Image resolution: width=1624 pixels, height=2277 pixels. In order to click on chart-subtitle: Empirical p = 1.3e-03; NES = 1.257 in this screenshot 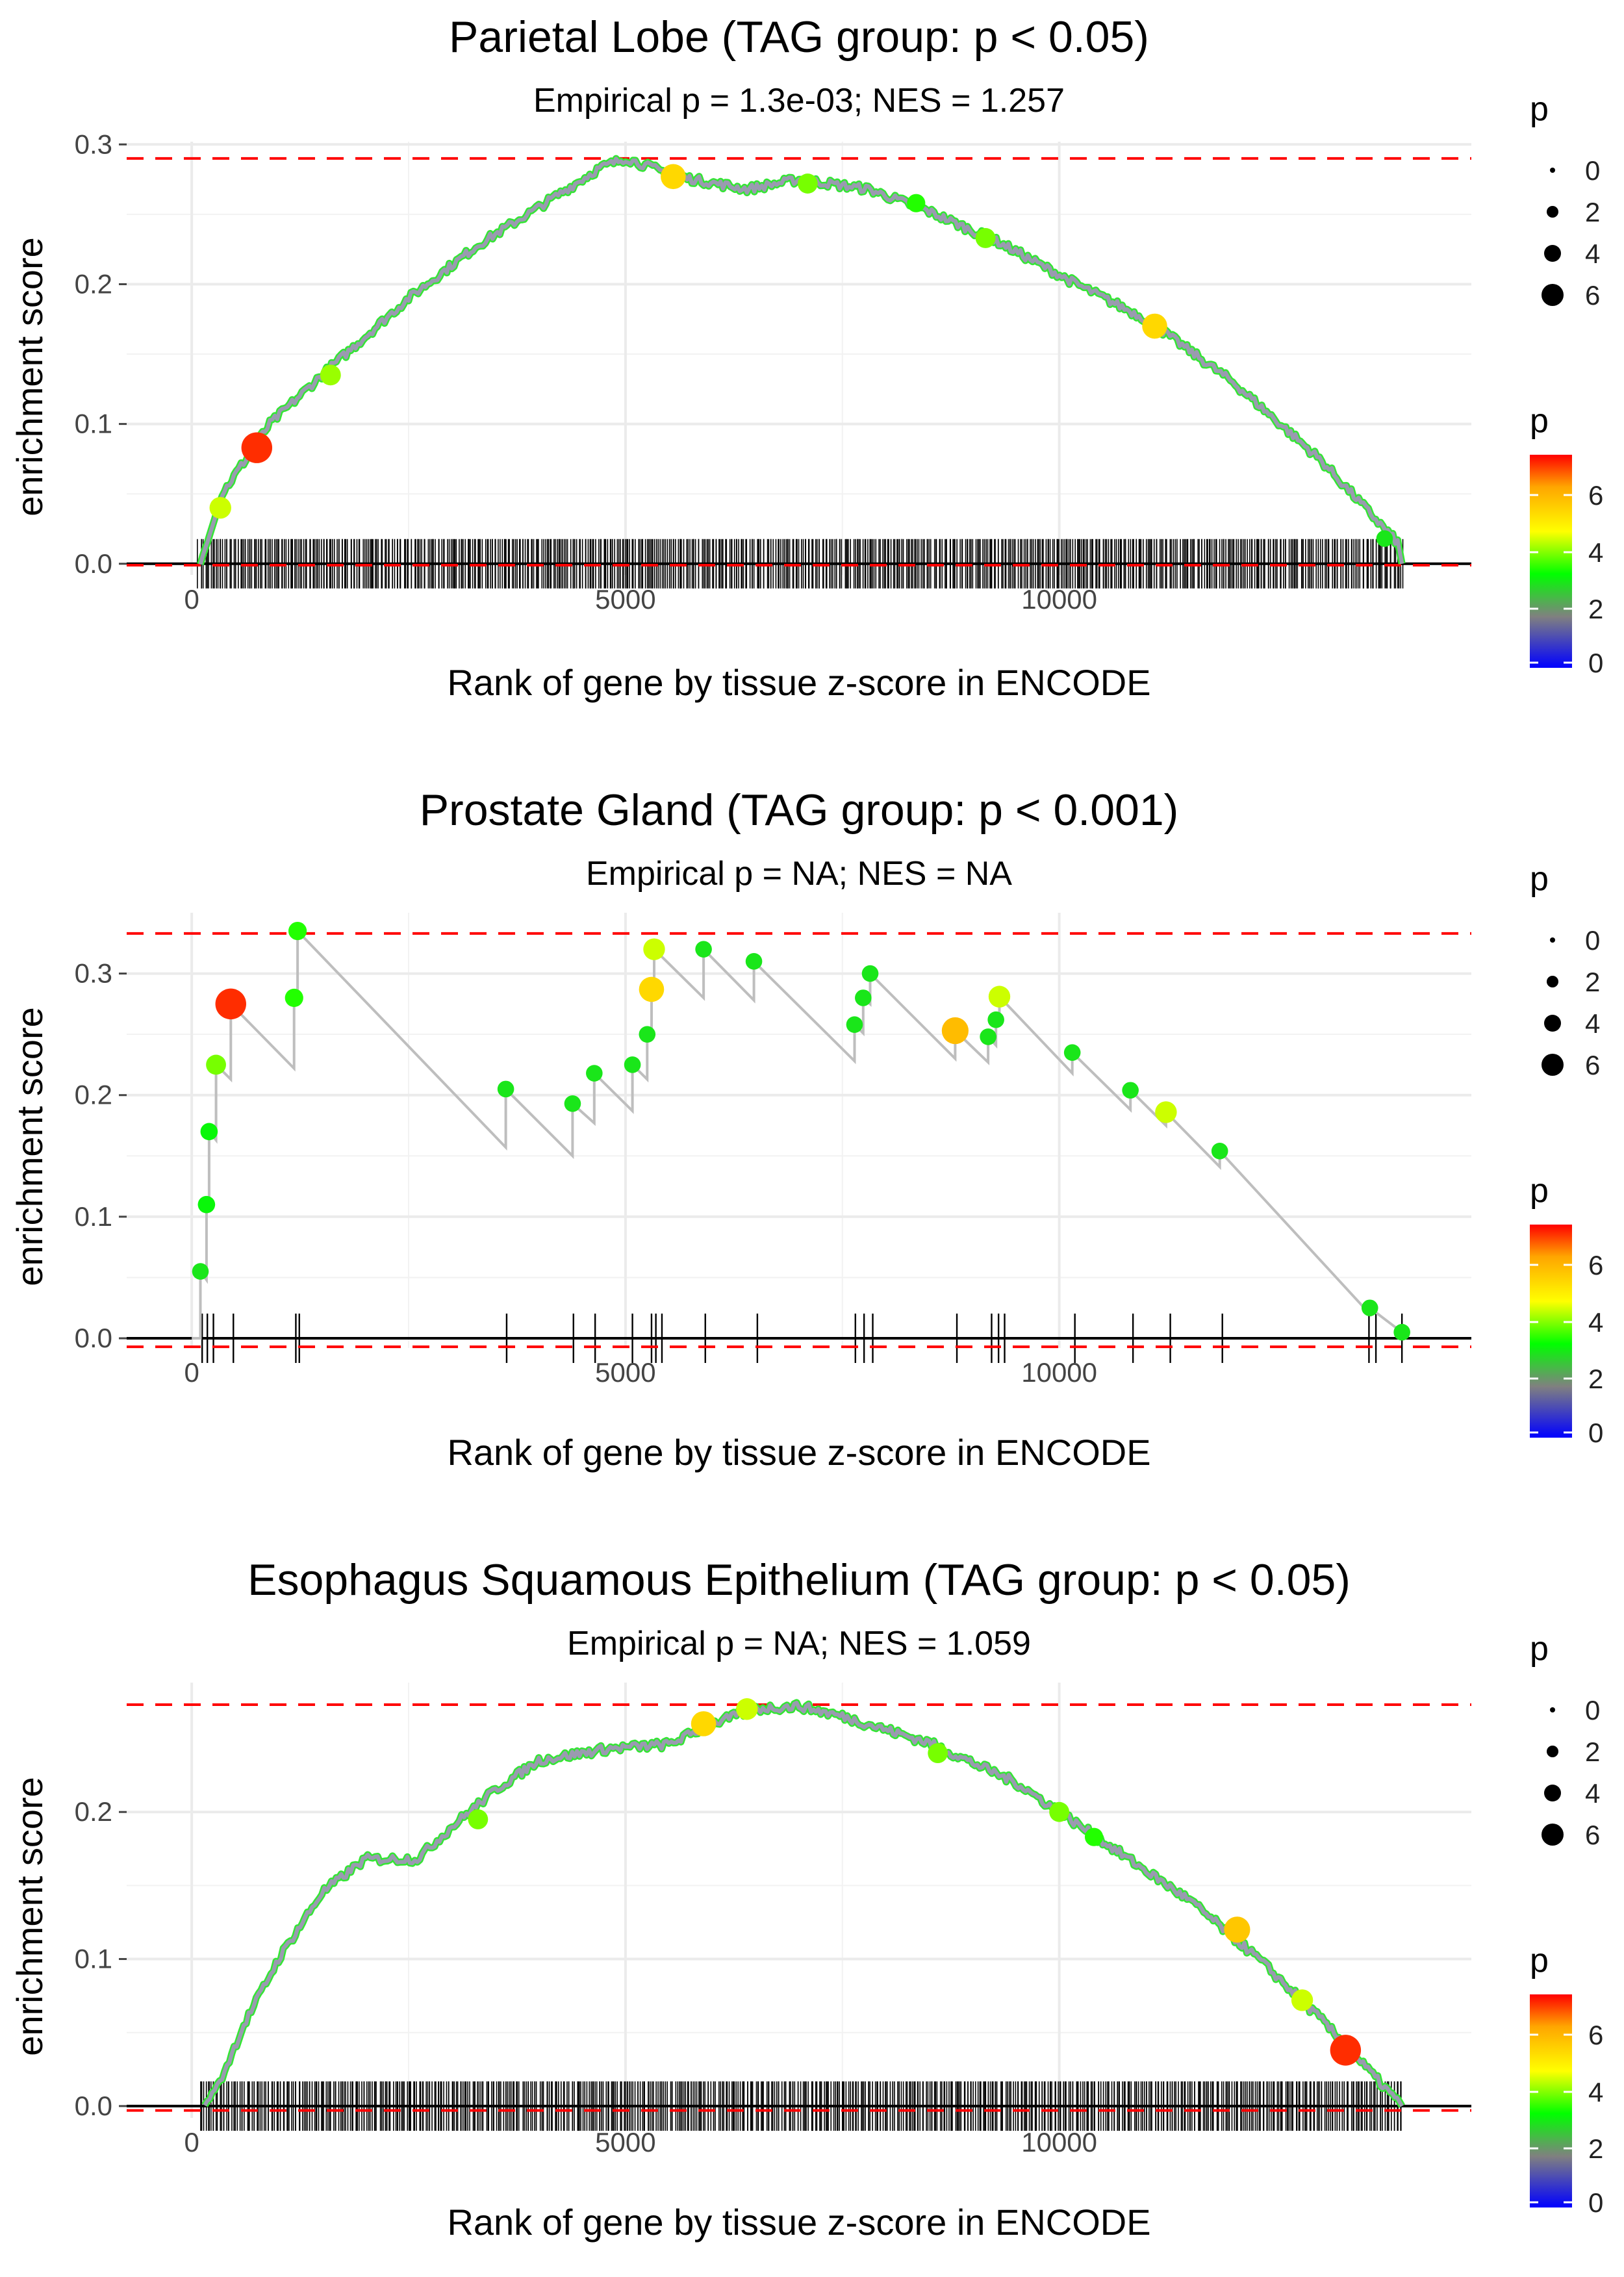, I will do `click(799, 101)`.